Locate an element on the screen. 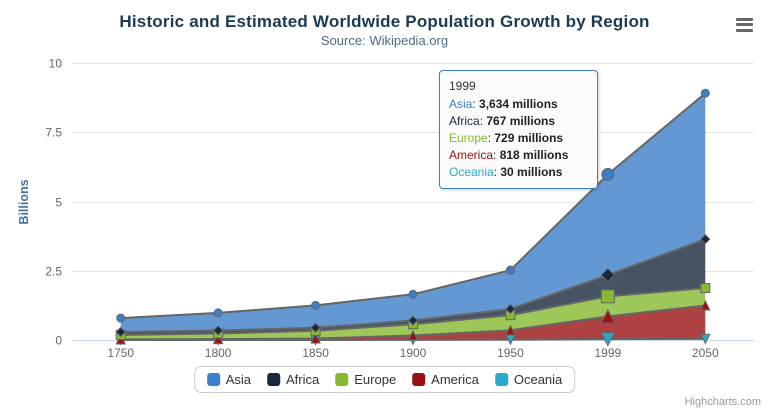 This screenshot has width=769, height=416. legend-swatch-europe is located at coordinates (342, 379).